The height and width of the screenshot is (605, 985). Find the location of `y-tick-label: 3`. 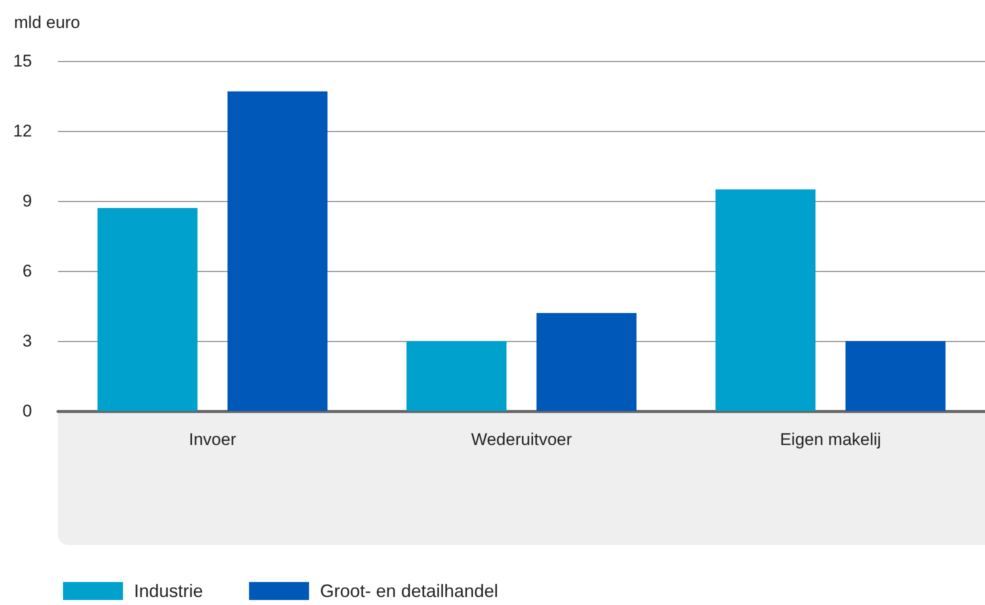

y-tick-label: 3 is located at coordinates (27, 341).